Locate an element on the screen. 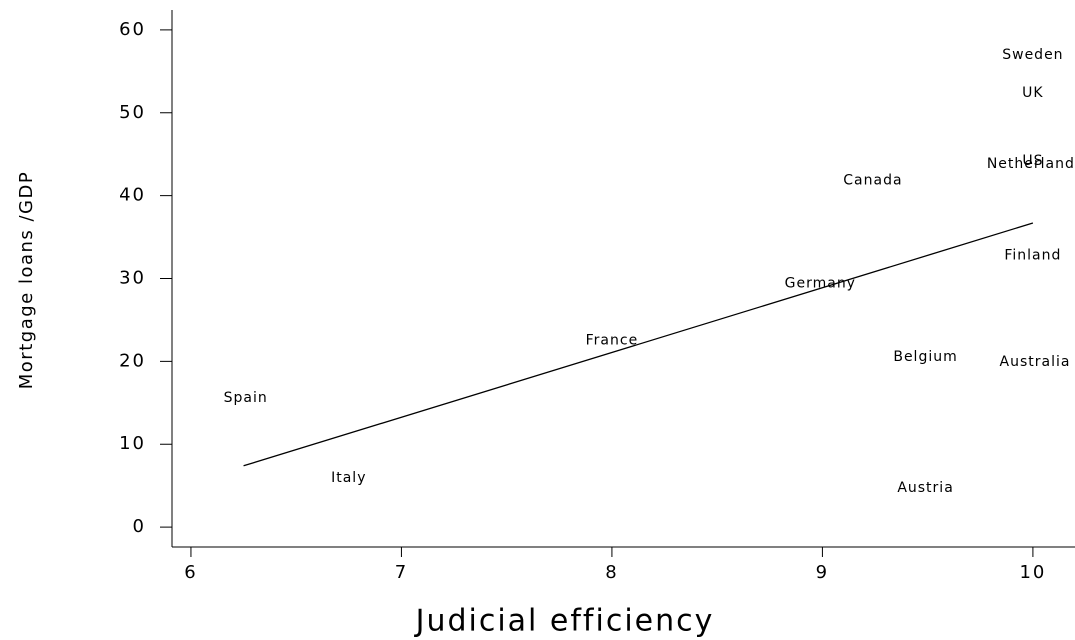 The image size is (1075, 640). y-tick-label: 0 is located at coordinates (139, 526).